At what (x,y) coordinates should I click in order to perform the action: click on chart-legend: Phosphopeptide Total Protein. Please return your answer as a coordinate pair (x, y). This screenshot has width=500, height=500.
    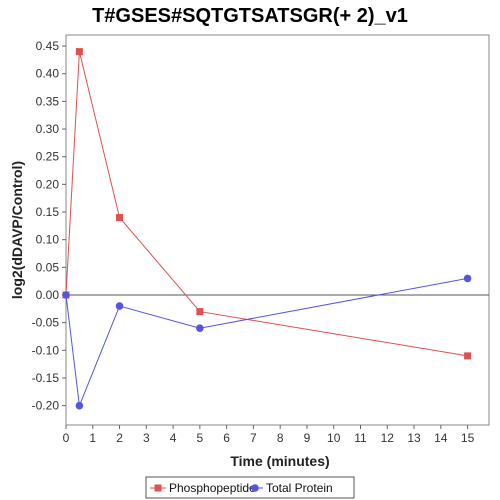
    Looking at the image, I should click on (250, 487).